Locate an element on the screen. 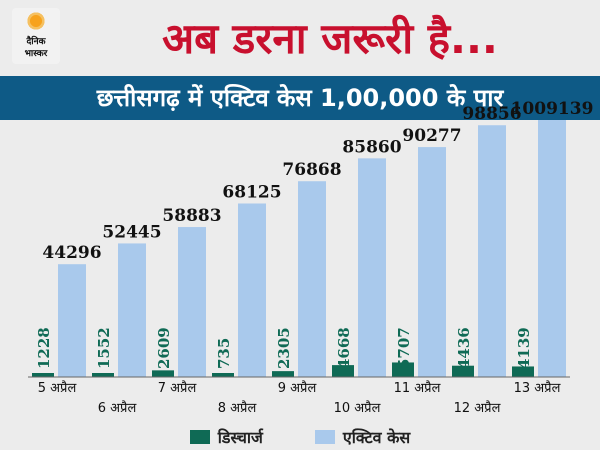 This screenshot has width=600, height=450. discharge-value-label: 1228 is located at coordinates (44, 348).